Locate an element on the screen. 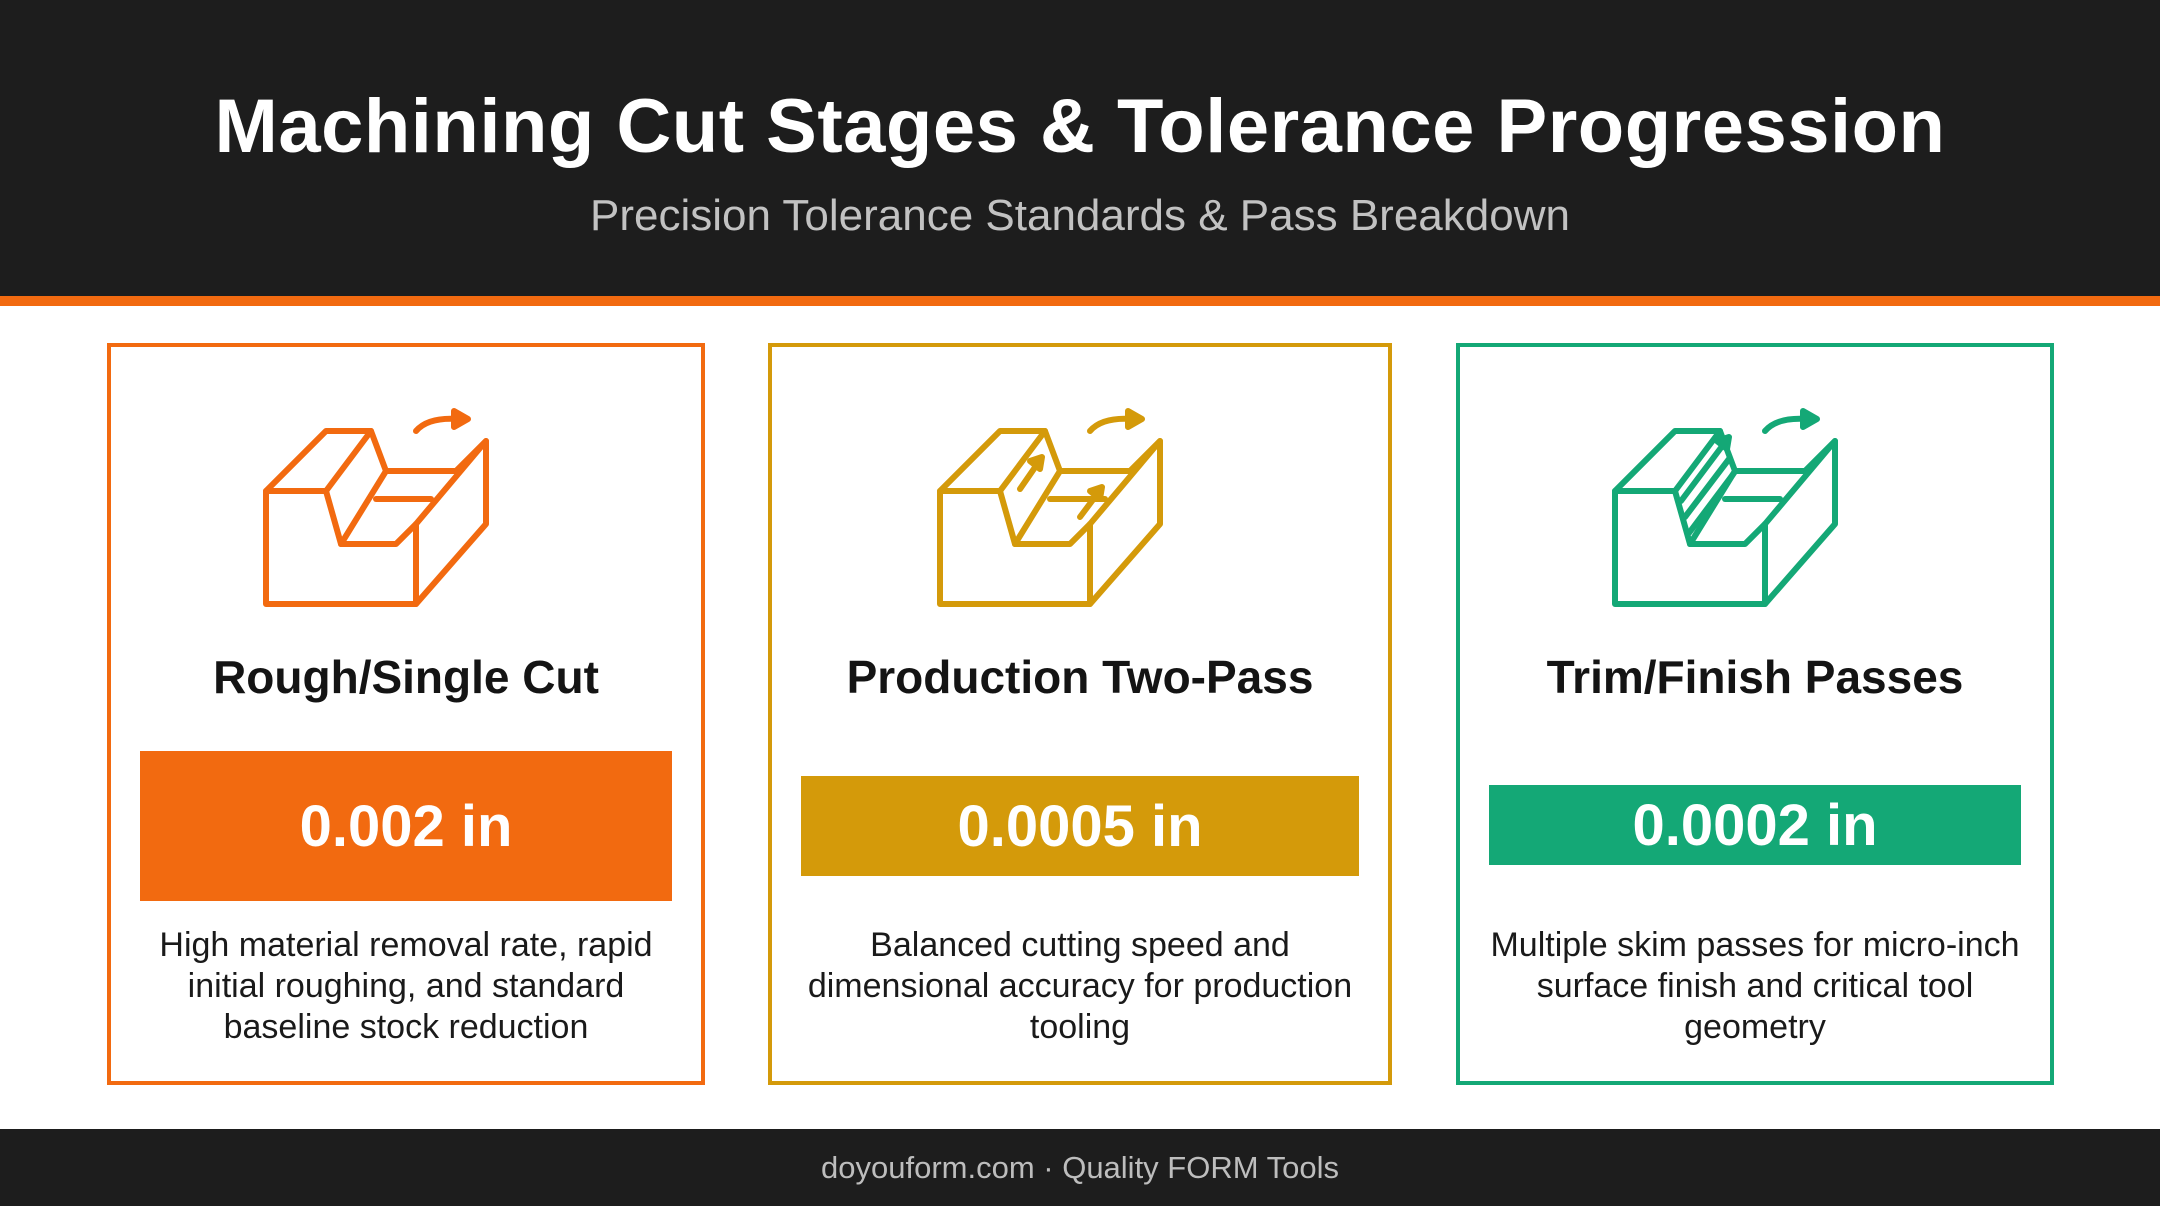 This screenshot has height=1206, width=2160. card-title: Trim/Finish Passes is located at coordinates (1755, 677).